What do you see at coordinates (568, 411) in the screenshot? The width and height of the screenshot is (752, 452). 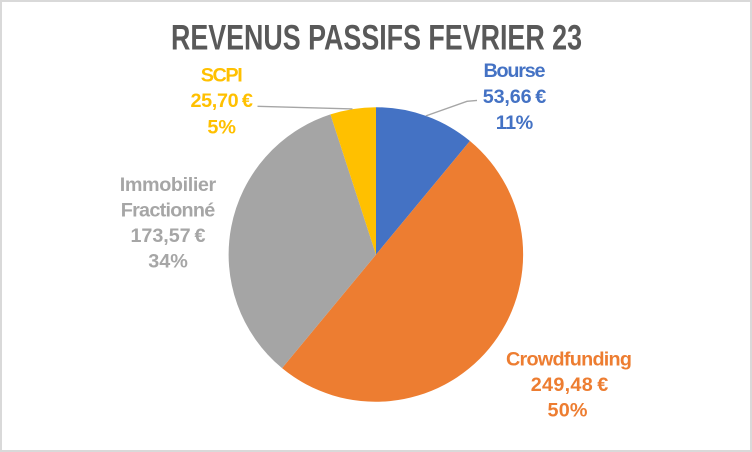 I see `svg-text: 50%` at bounding box center [568, 411].